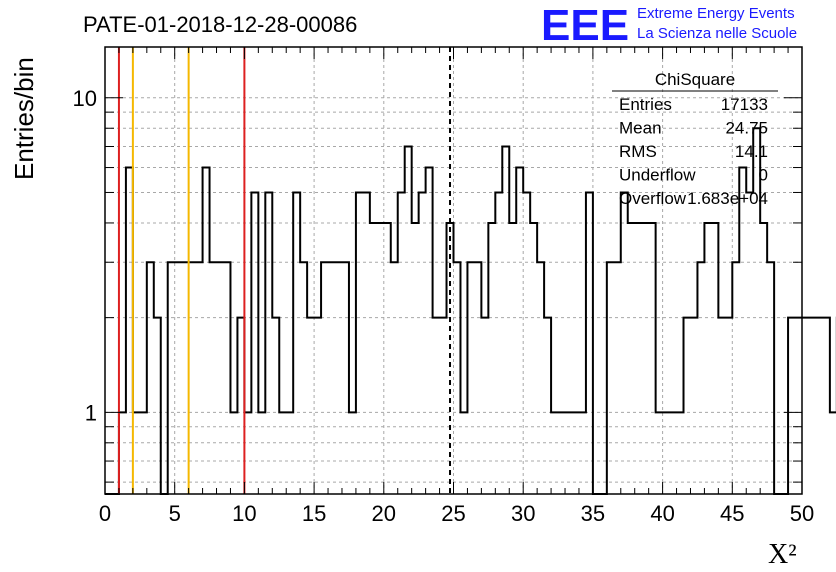  What do you see at coordinates (384, 513) in the screenshot?
I see `x-tick-label: 20` at bounding box center [384, 513].